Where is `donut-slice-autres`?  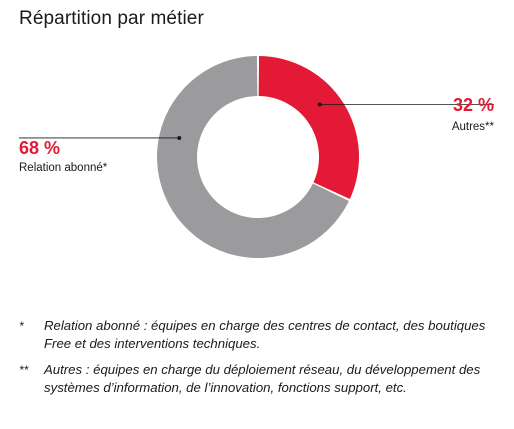 donut-slice-autres is located at coordinates (309, 128).